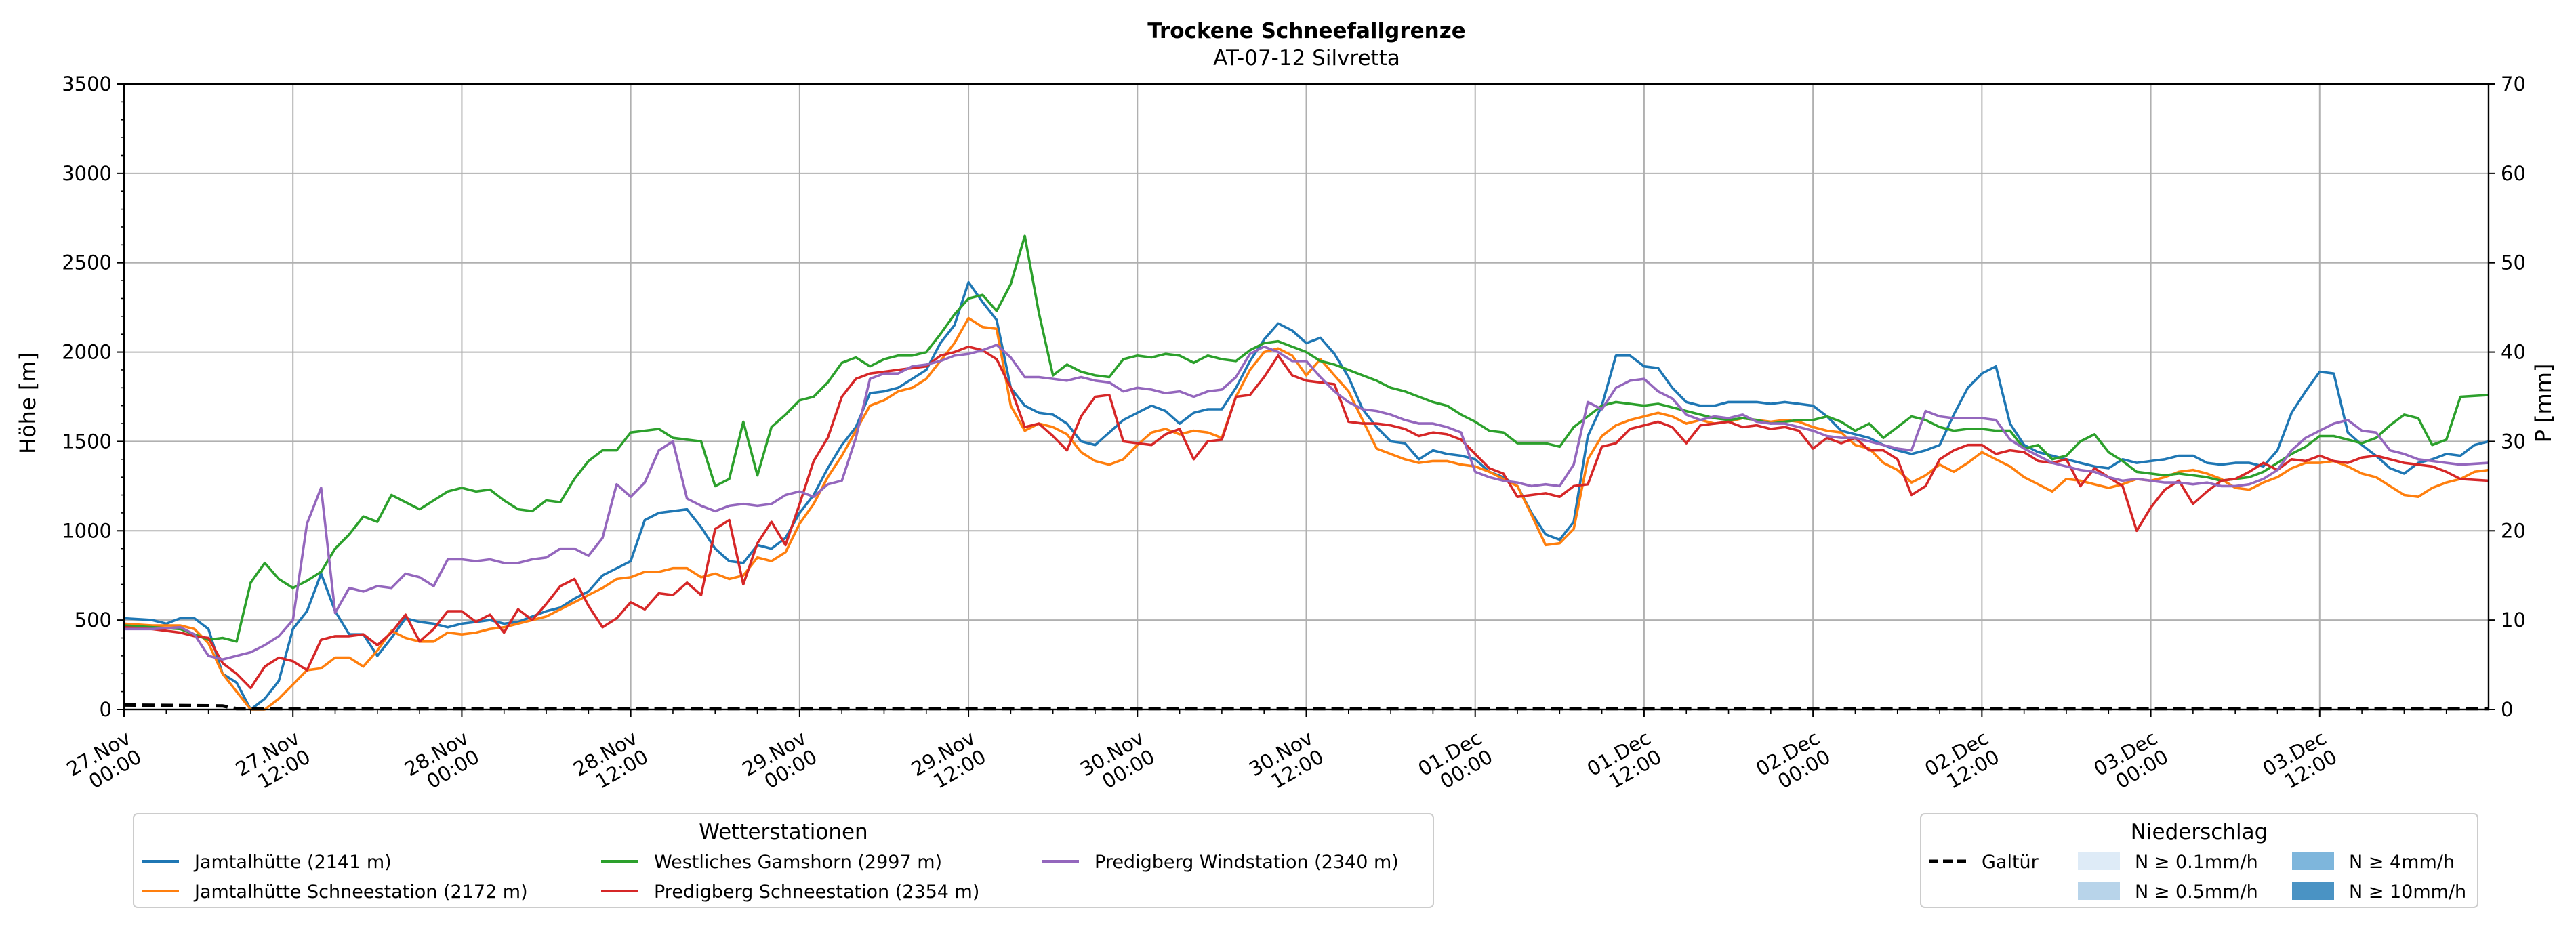 This screenshot has width=2576, height=929. What do you see at coordinates (2514, 441) in the screenshot?
I see `y2-tick-label: 30` at bounding box center [2514, 441].